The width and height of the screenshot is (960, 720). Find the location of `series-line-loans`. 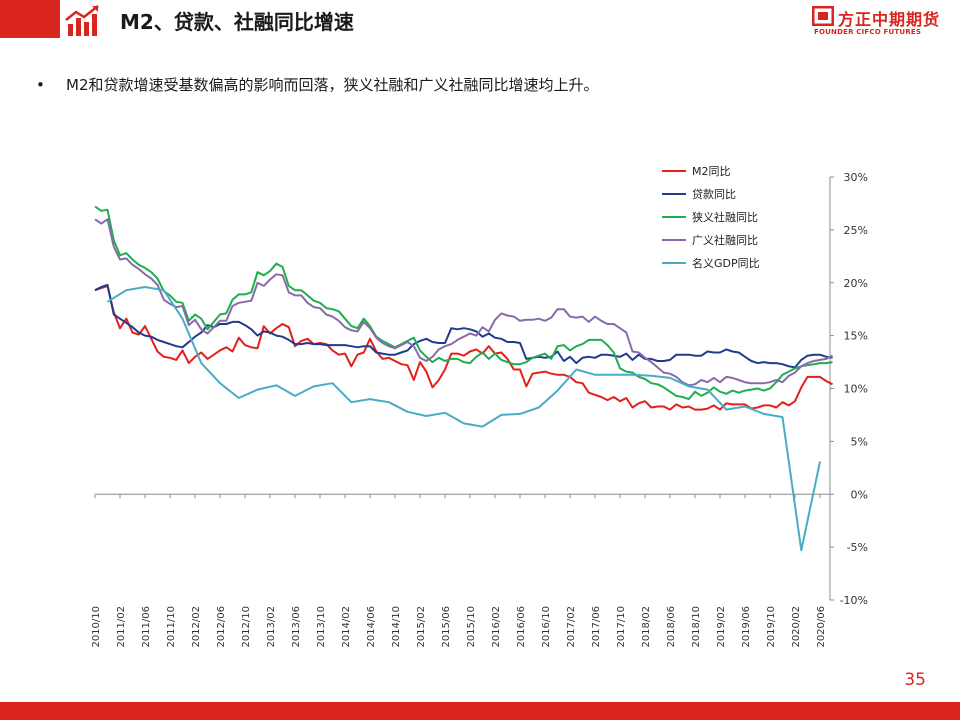

series-line-loans is located at coordinates (463, 326).